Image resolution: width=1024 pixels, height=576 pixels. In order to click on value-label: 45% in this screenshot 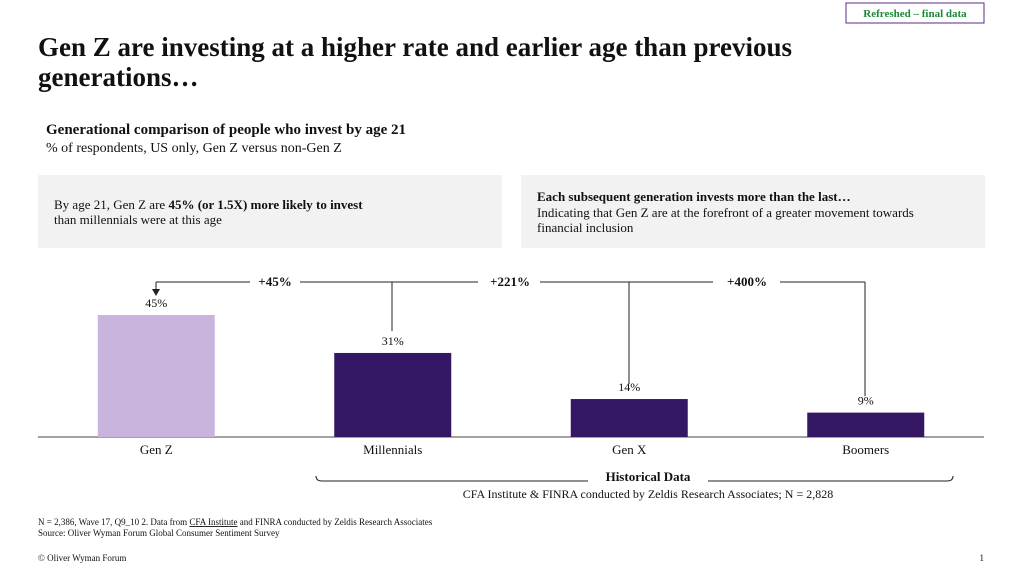, I will do `click(156, 303)`.